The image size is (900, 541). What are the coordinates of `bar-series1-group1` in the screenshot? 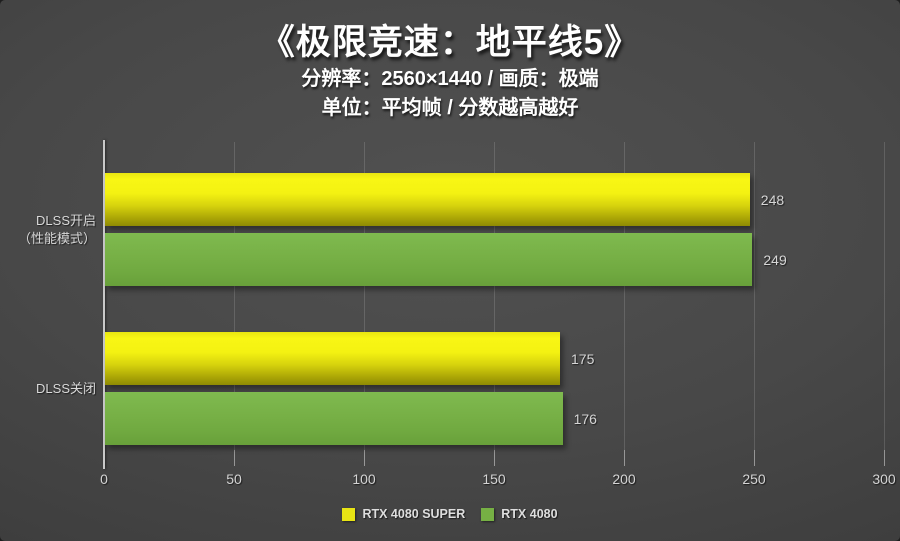 It's located at (334, 418).